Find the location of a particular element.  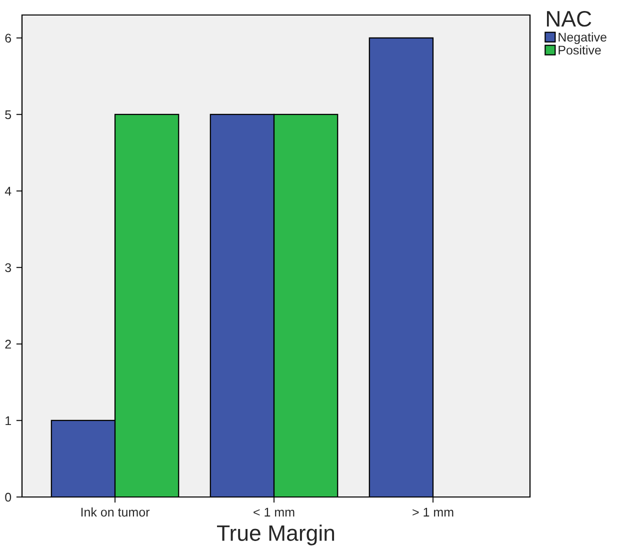

y-tick-label: 5 is located at coordinates (8, 115).